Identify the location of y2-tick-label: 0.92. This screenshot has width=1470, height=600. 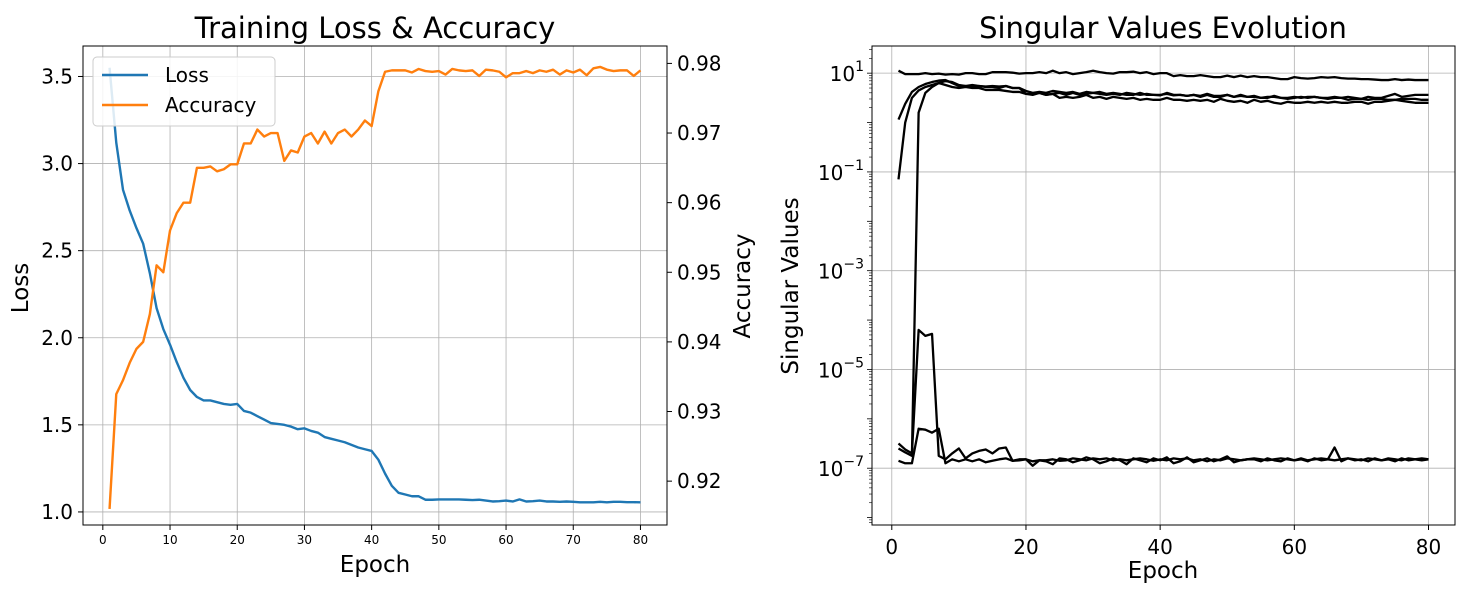
(699, 481).